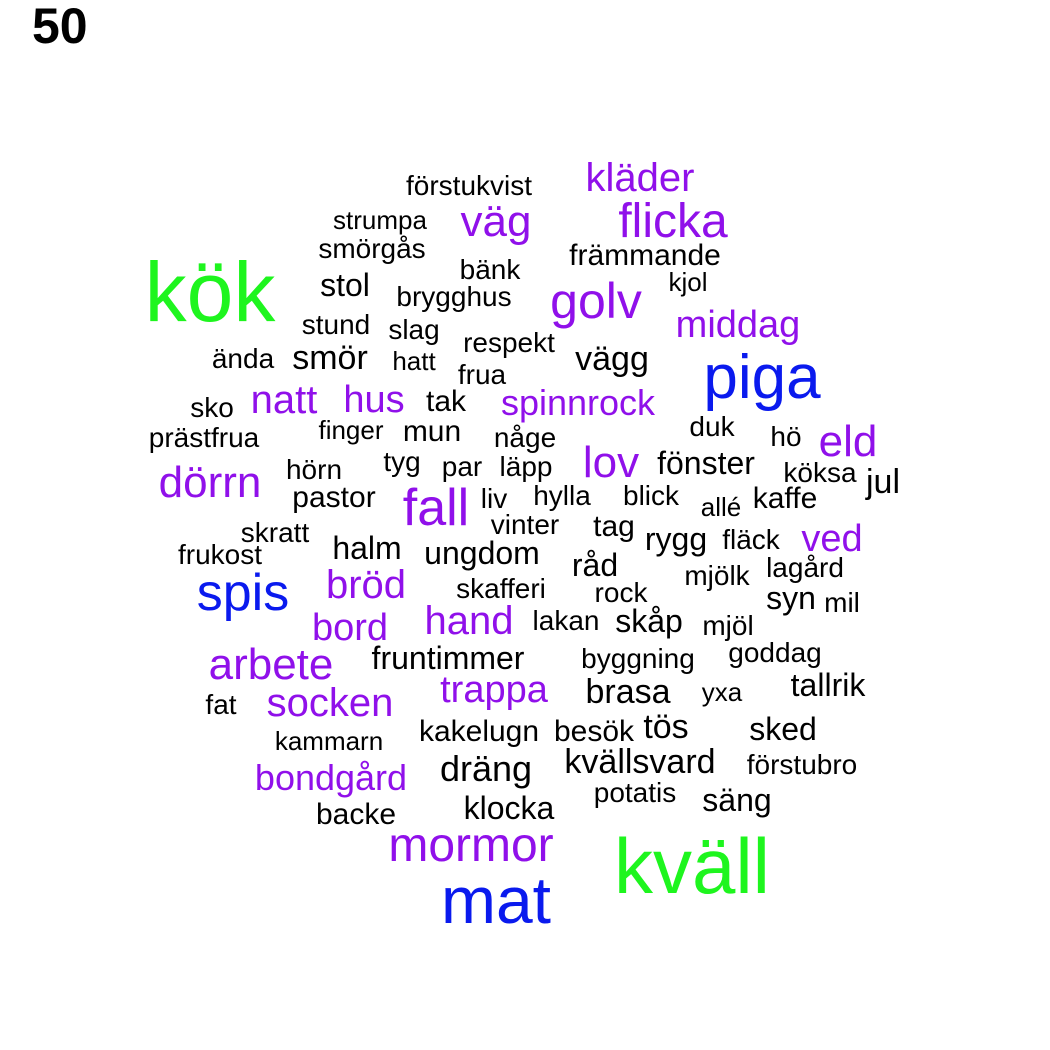 Image resolution: width=1050 pixels, height=1050 pixels. What do you see at coordinates (722, 692) in the screenshot?
I see `cloud-word: yxa` at bounding box center [722, 692].